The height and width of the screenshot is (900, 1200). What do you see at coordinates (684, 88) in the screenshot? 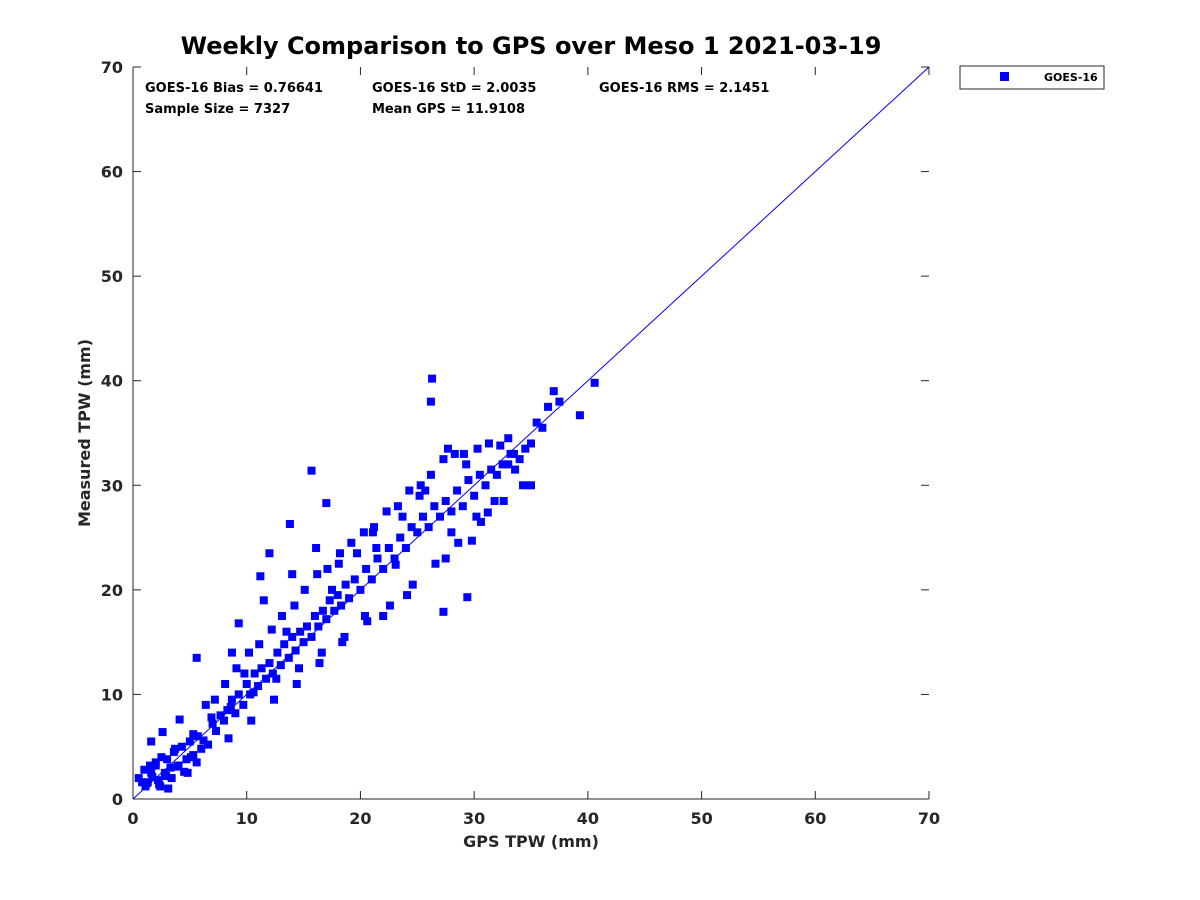
I see `stat-rms: GOES-16 RMS = 2.1451` at bounding box center [684, 88].